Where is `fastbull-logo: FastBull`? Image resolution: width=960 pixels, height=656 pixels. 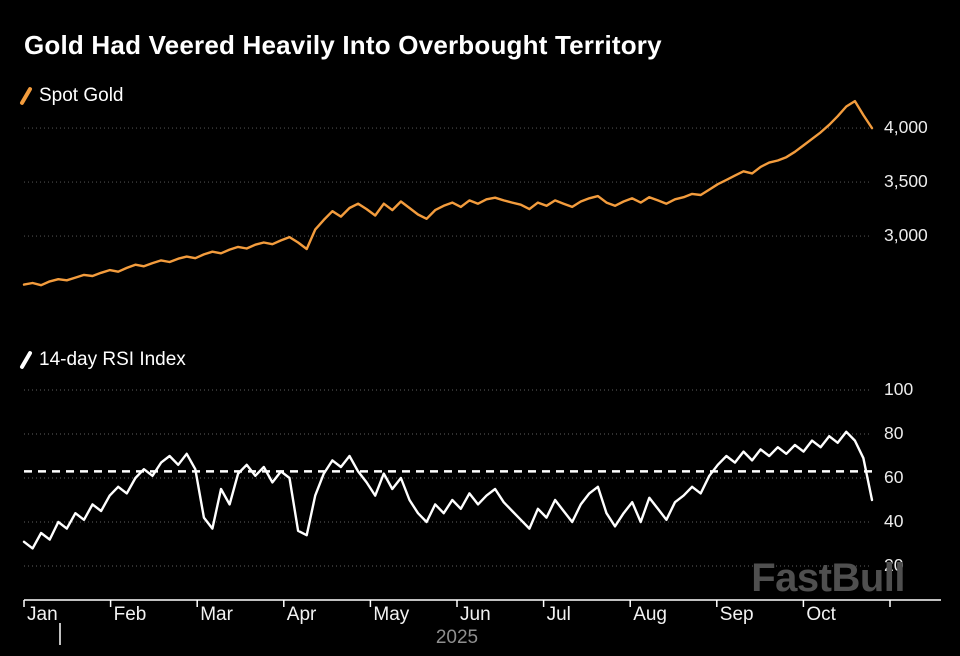
fastbull-logo: FastBull is located at coordinates (828, 578).